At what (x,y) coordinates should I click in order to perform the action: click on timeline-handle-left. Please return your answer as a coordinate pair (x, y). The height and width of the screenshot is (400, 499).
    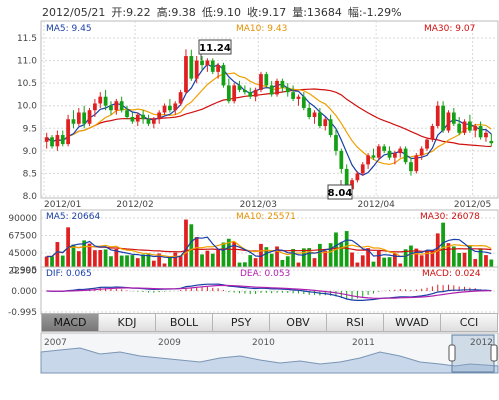
    Looking at the image, I should click on (452, 353).